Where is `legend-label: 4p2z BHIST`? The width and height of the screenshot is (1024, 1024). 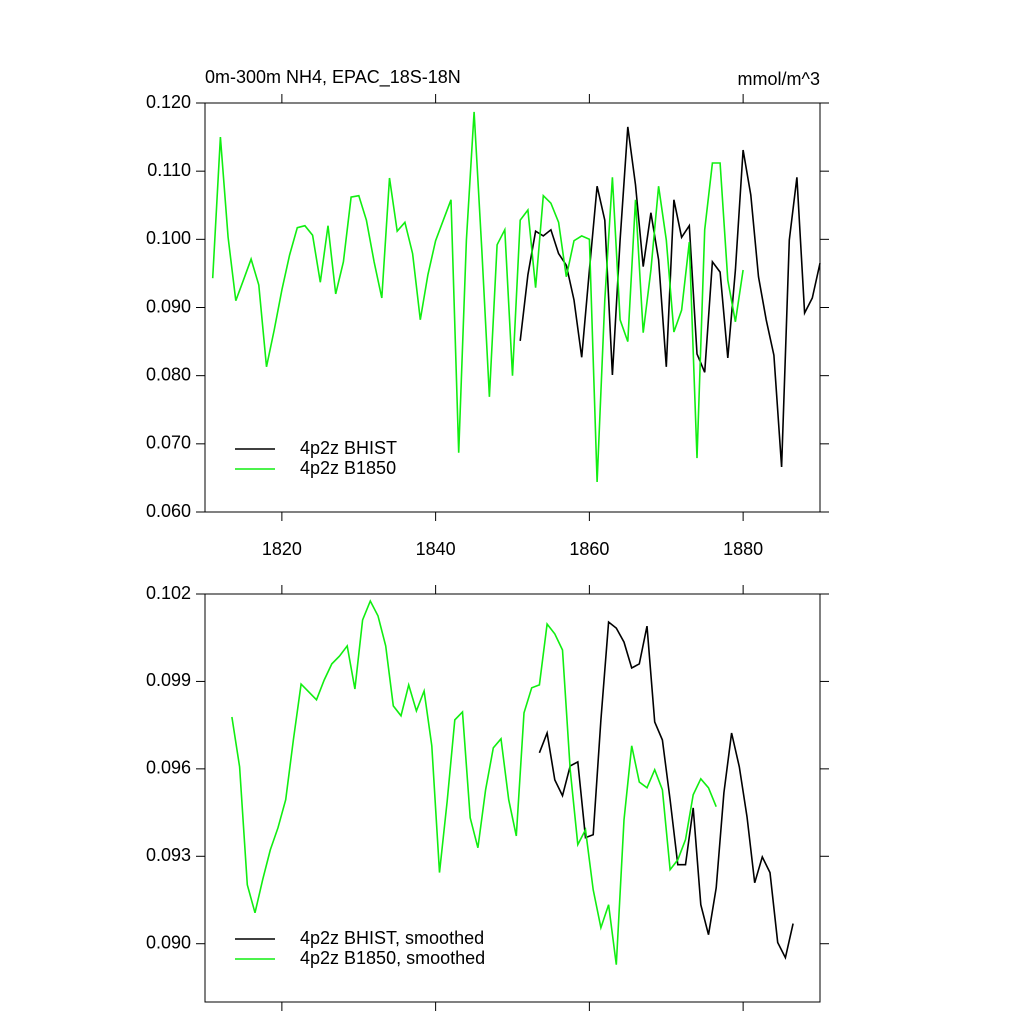
legend-label: 4p2z BHIST is located at coordinates (348, 448).